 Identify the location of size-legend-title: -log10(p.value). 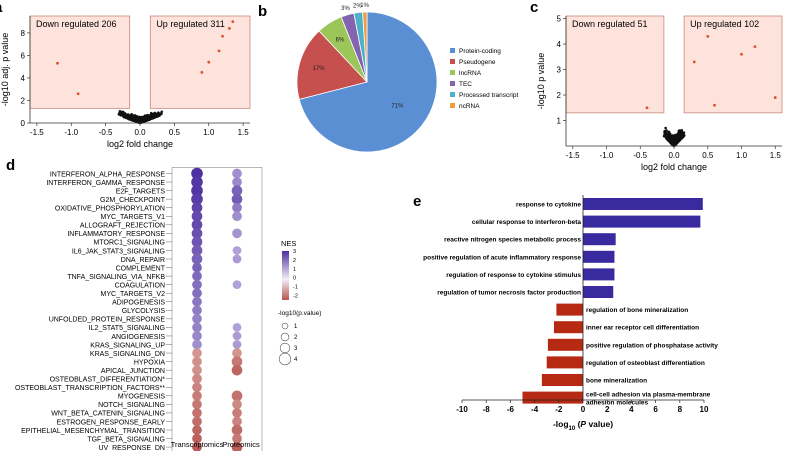
(299, 313).